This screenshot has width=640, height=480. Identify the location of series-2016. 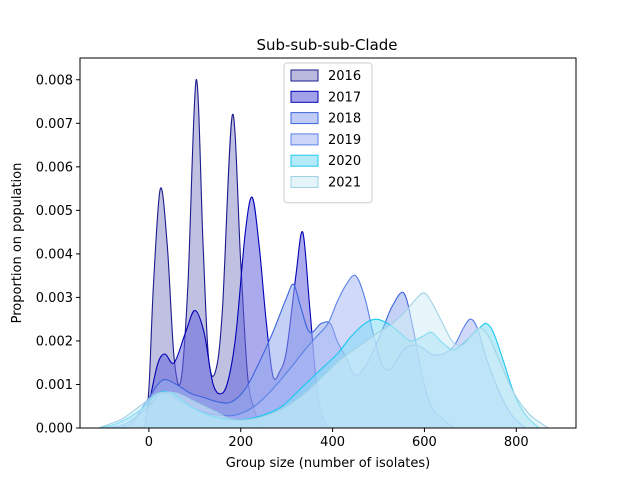
(202, 253).